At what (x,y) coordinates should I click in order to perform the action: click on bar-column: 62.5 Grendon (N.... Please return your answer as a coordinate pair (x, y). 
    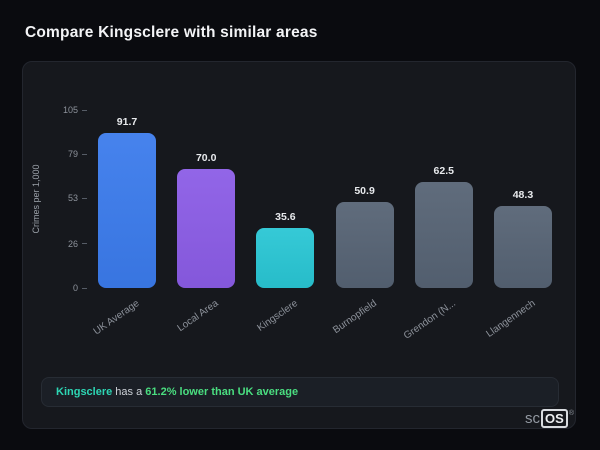
    Looking at the image, I should click on (441, 226).